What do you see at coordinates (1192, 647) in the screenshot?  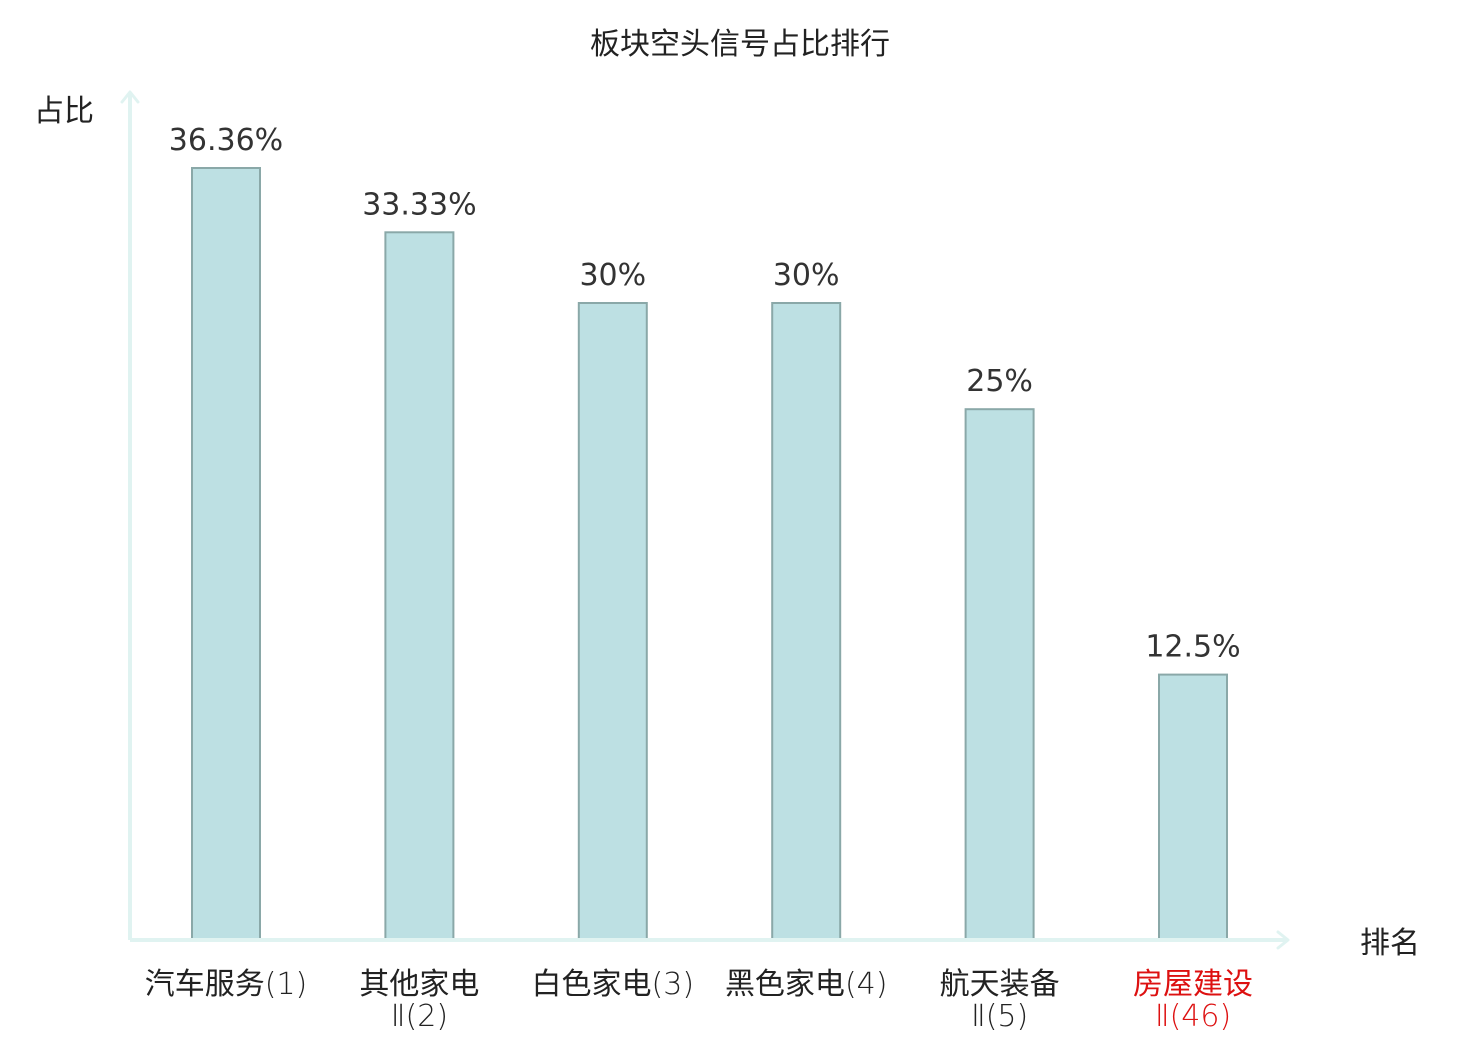 I see `bar-value-label: 12.5%` at bounding box center [1192, 647].